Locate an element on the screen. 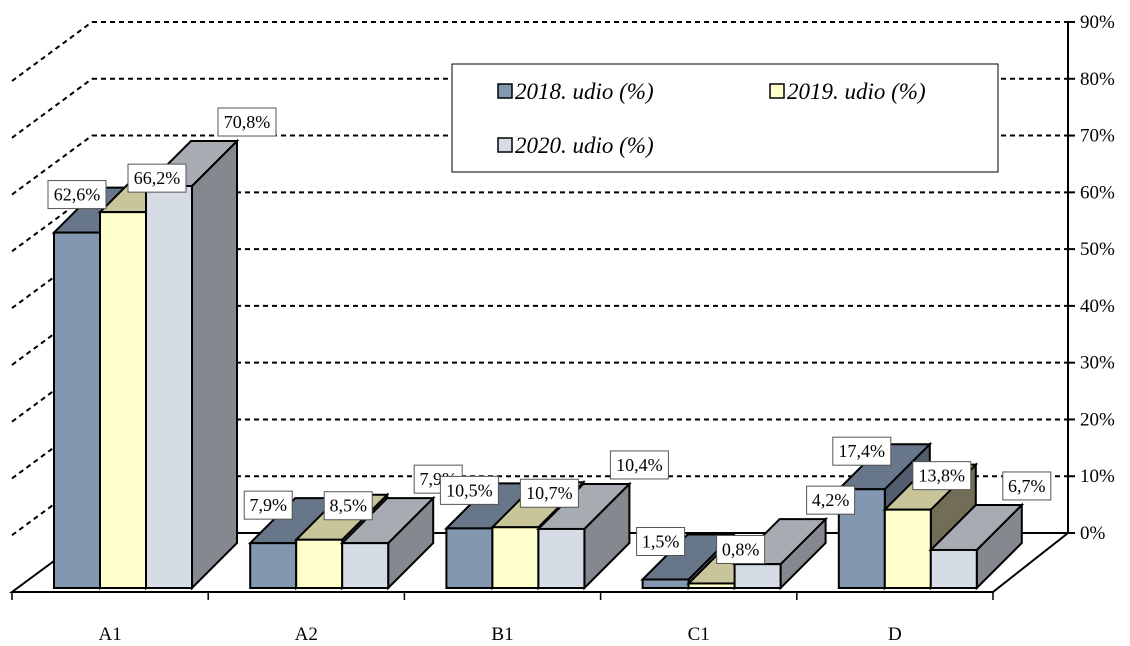 The height and width of the screenshot is (646, 1130). data-label: 10,5% is located at coordinates (469, 490).